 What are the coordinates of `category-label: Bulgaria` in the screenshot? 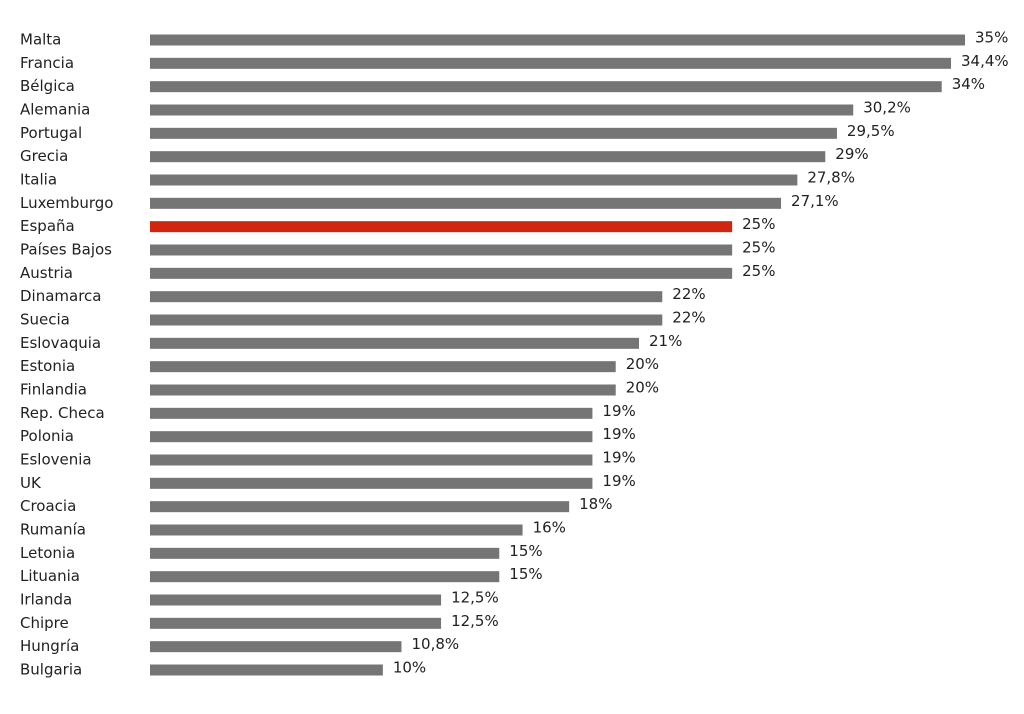 It's located at (51, 670).